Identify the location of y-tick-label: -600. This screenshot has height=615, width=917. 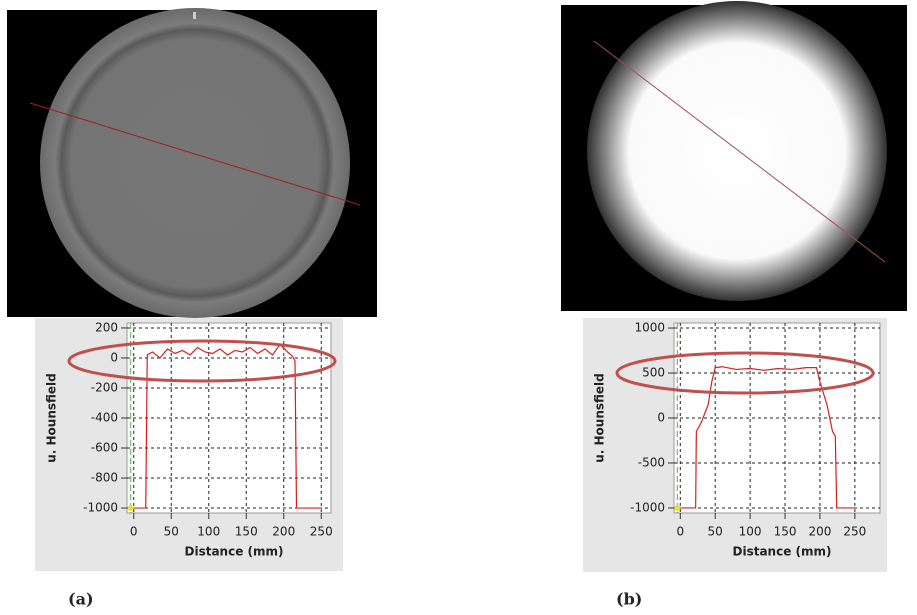
(104, 448).